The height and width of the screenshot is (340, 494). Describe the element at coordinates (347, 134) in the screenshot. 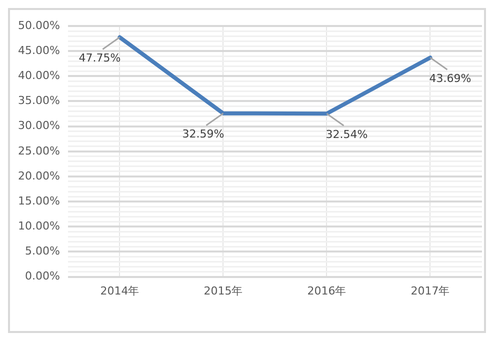

I see `data-label: 32.54%` at that location.